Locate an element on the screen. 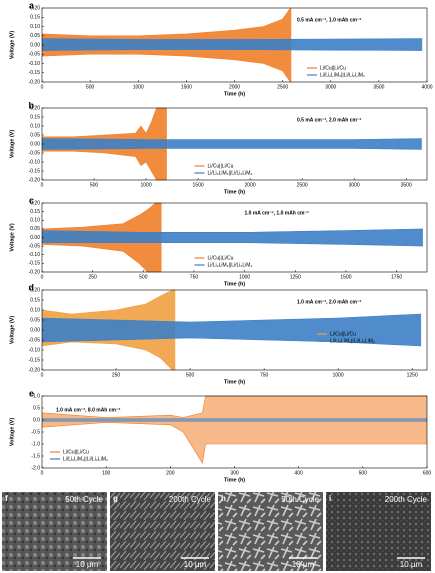 This screenshot has height=573, width=435. x-tick-label: 600 is located at coordinates (427, 473).